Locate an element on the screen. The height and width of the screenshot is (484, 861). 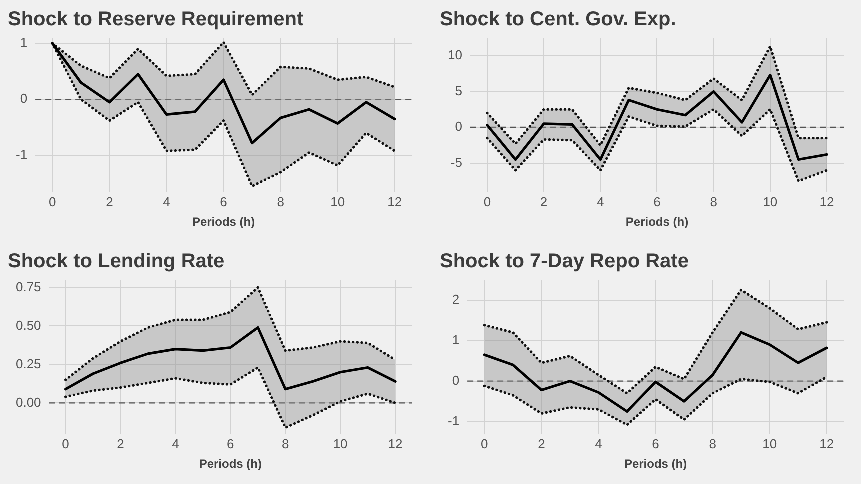
y-tick-label: 0.75 is located at coordinates (29, 286).